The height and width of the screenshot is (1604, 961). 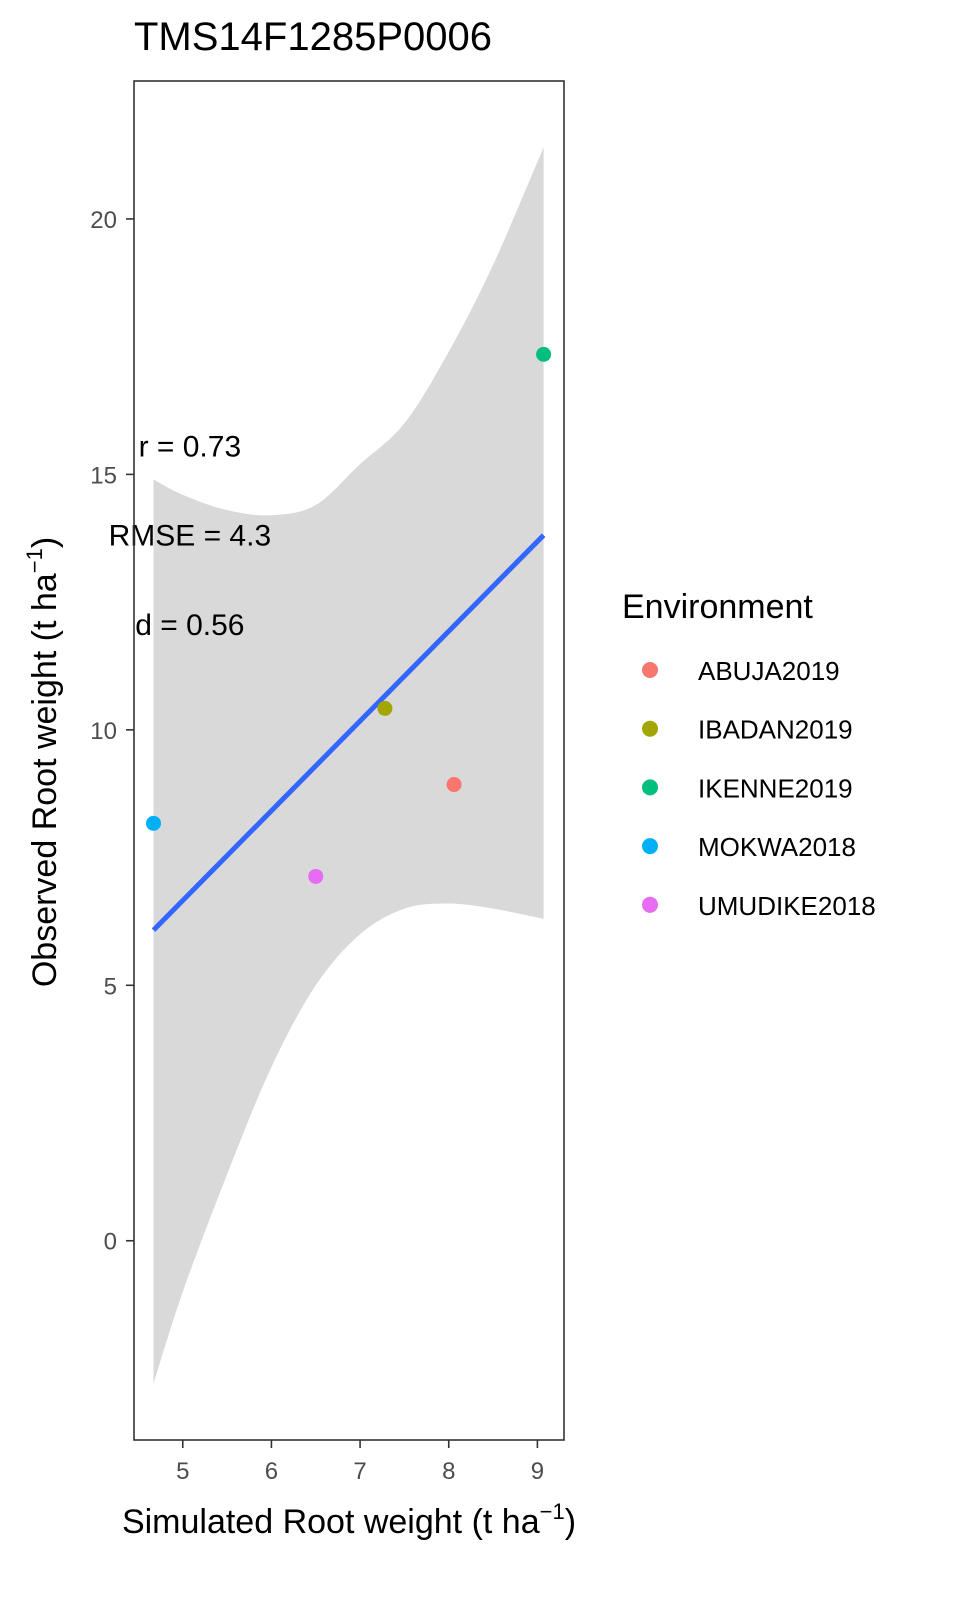 I want to click on data-point-ibadan2019, so click(x=385, y=708).